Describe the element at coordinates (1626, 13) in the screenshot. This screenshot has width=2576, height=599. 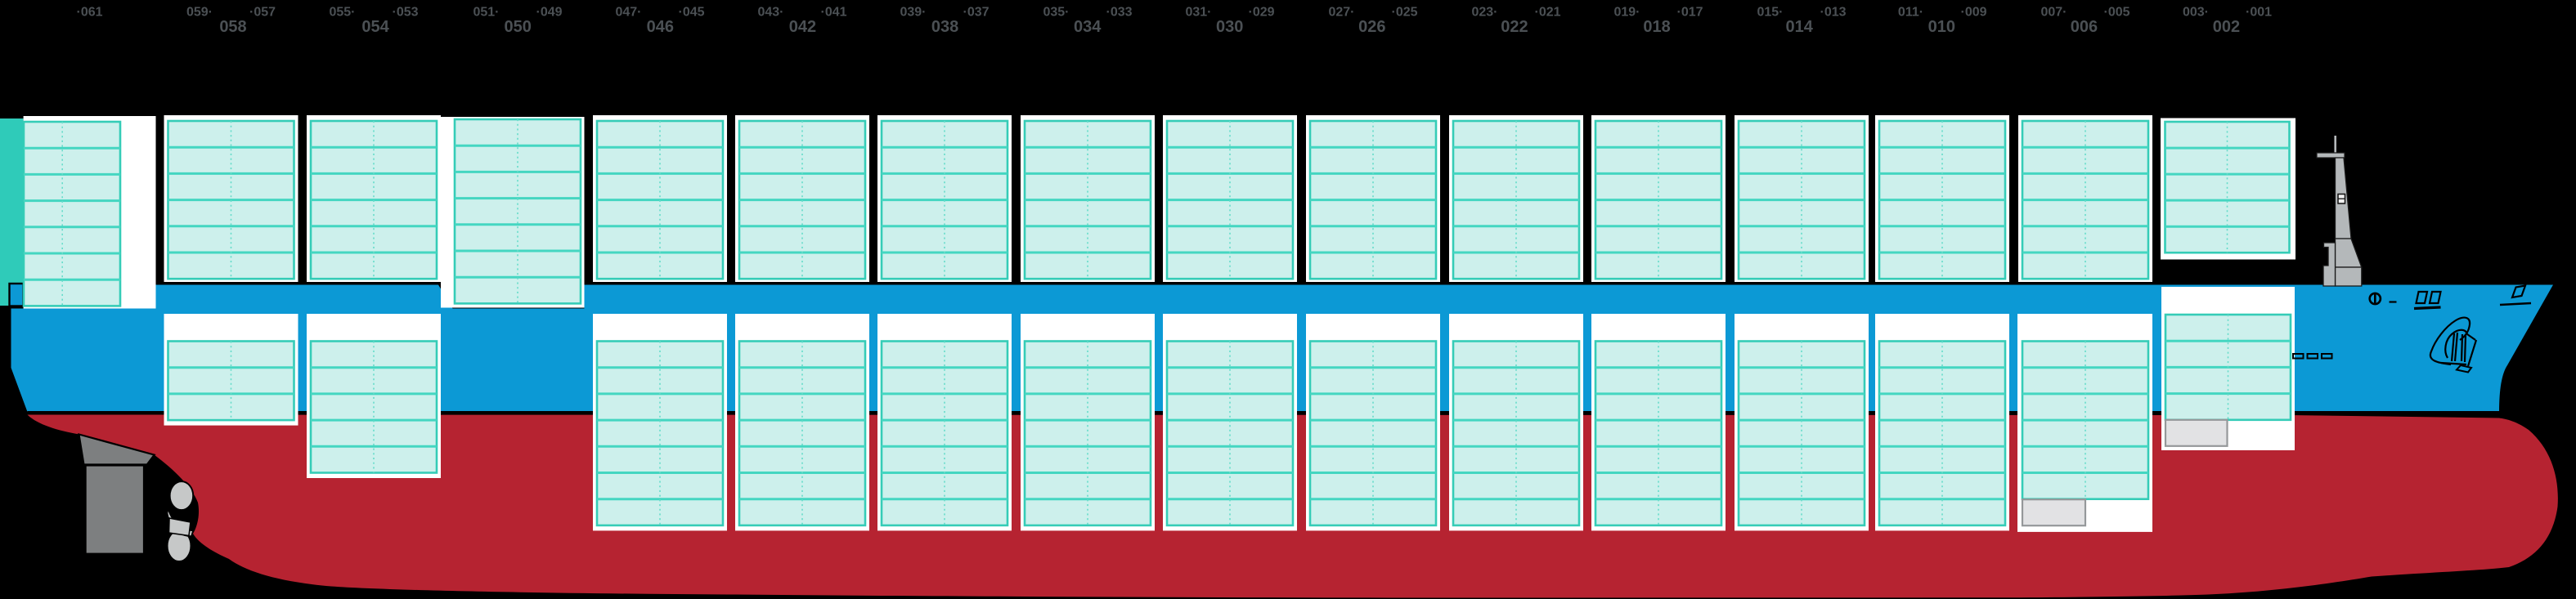
I see `svg-text: 019·` at that location.